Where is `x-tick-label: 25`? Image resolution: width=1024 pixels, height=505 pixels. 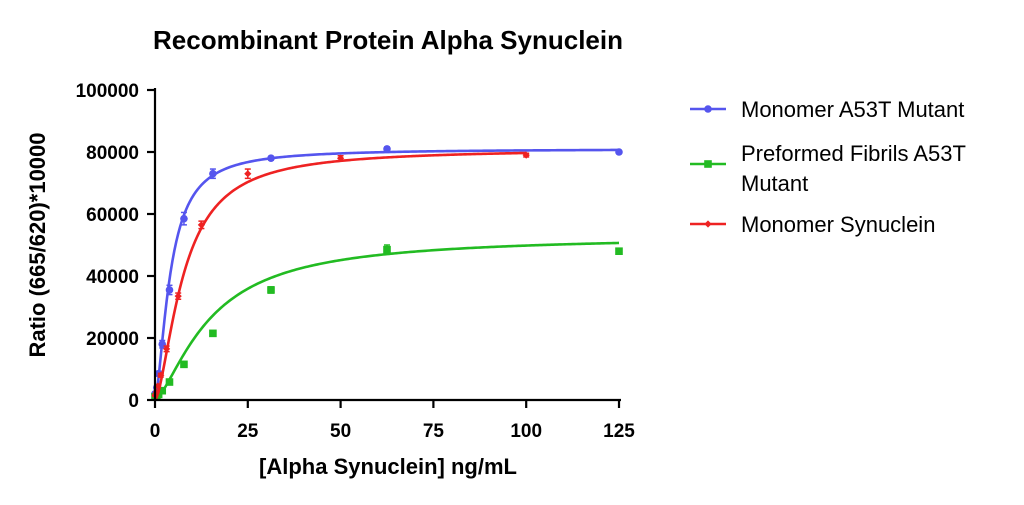 x-tick-label: 25 is located at coordinates (248, 431).